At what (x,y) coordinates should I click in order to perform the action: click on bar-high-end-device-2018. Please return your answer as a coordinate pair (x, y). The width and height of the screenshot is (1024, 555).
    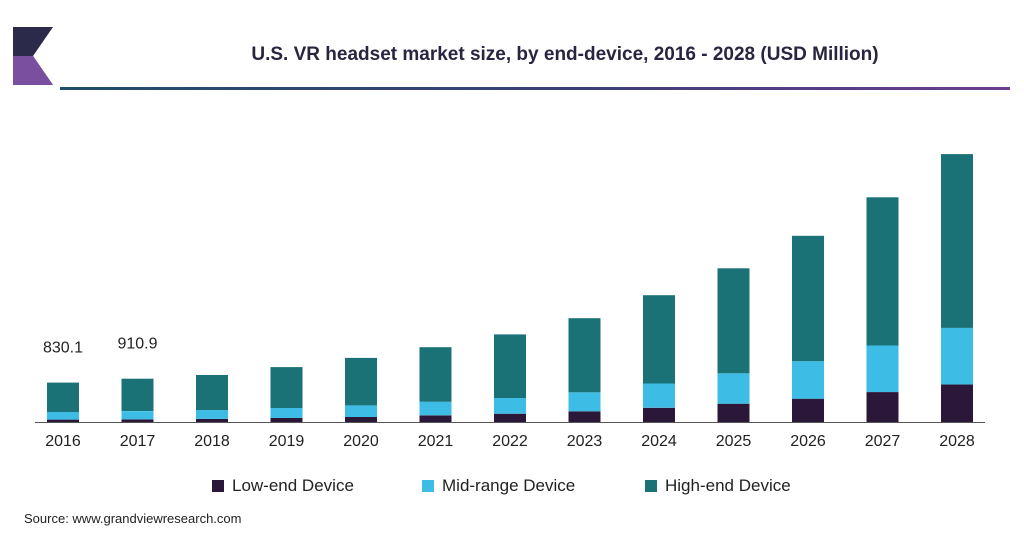
    Looking at the image, I should click on (212, 393).